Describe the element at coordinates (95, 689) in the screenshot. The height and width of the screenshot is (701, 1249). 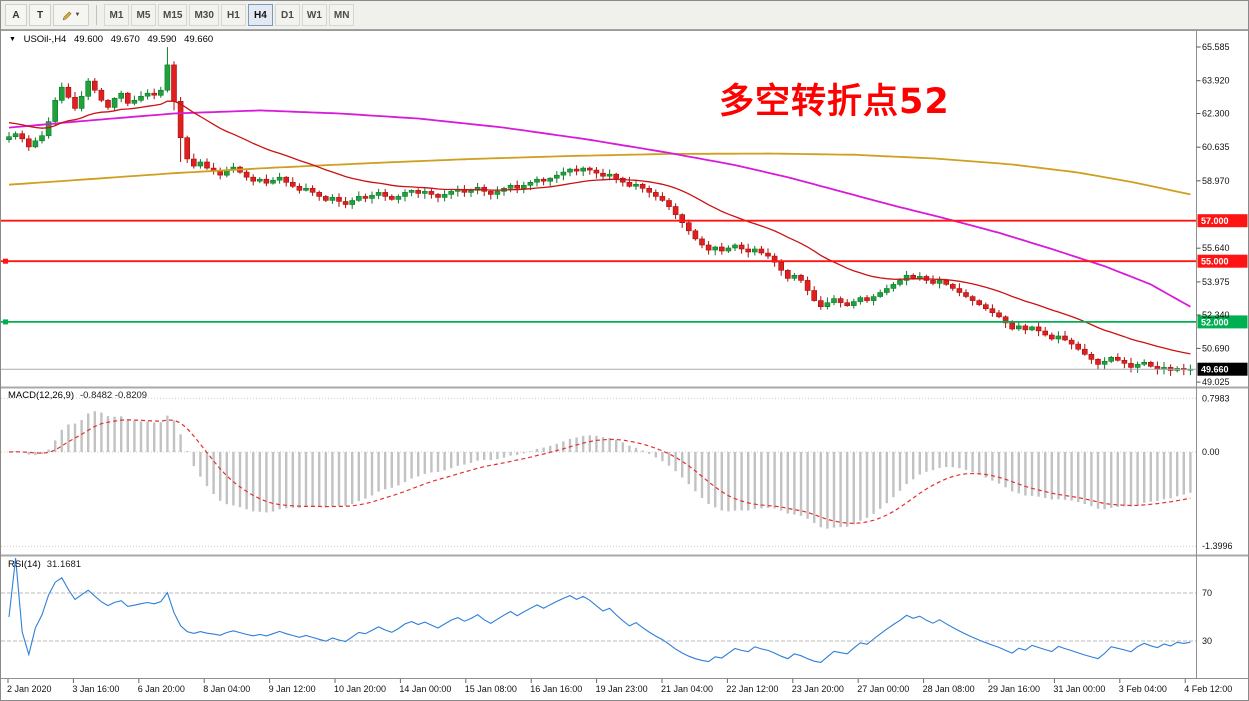
I see `x-axis-label: 3 Jan 16:00` at that location.